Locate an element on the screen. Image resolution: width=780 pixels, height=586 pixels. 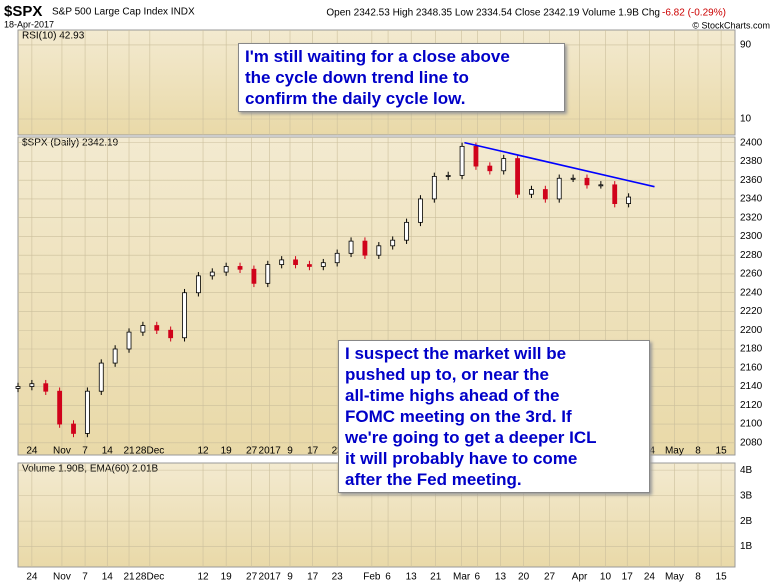
y-tick-label: 2120 is located at coordinates (751, 405).